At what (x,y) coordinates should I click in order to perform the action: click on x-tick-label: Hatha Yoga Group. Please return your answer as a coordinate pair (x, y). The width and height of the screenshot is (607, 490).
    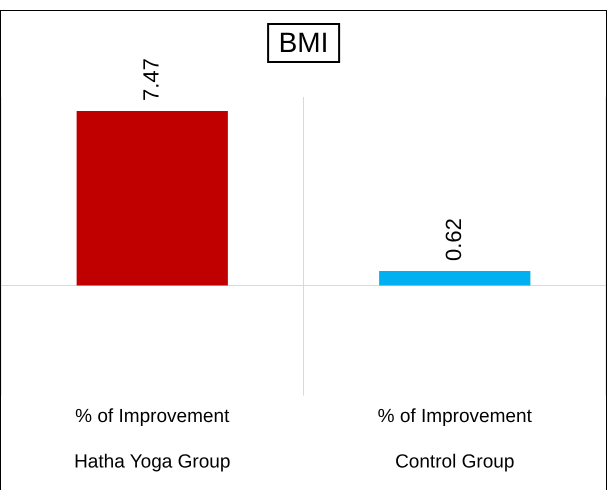
    Looking at the image, I should click on (152, 462).